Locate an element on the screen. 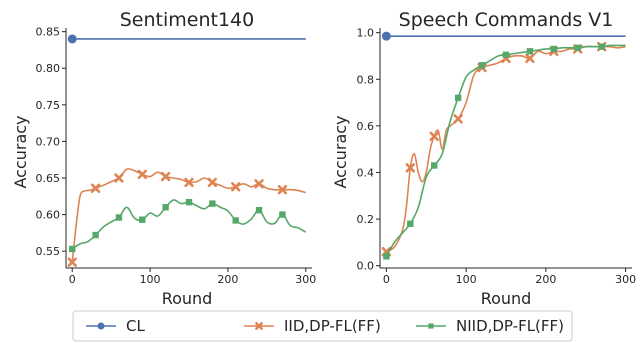  y-tick-label: 0.4 is located at coordinates (366, 172).